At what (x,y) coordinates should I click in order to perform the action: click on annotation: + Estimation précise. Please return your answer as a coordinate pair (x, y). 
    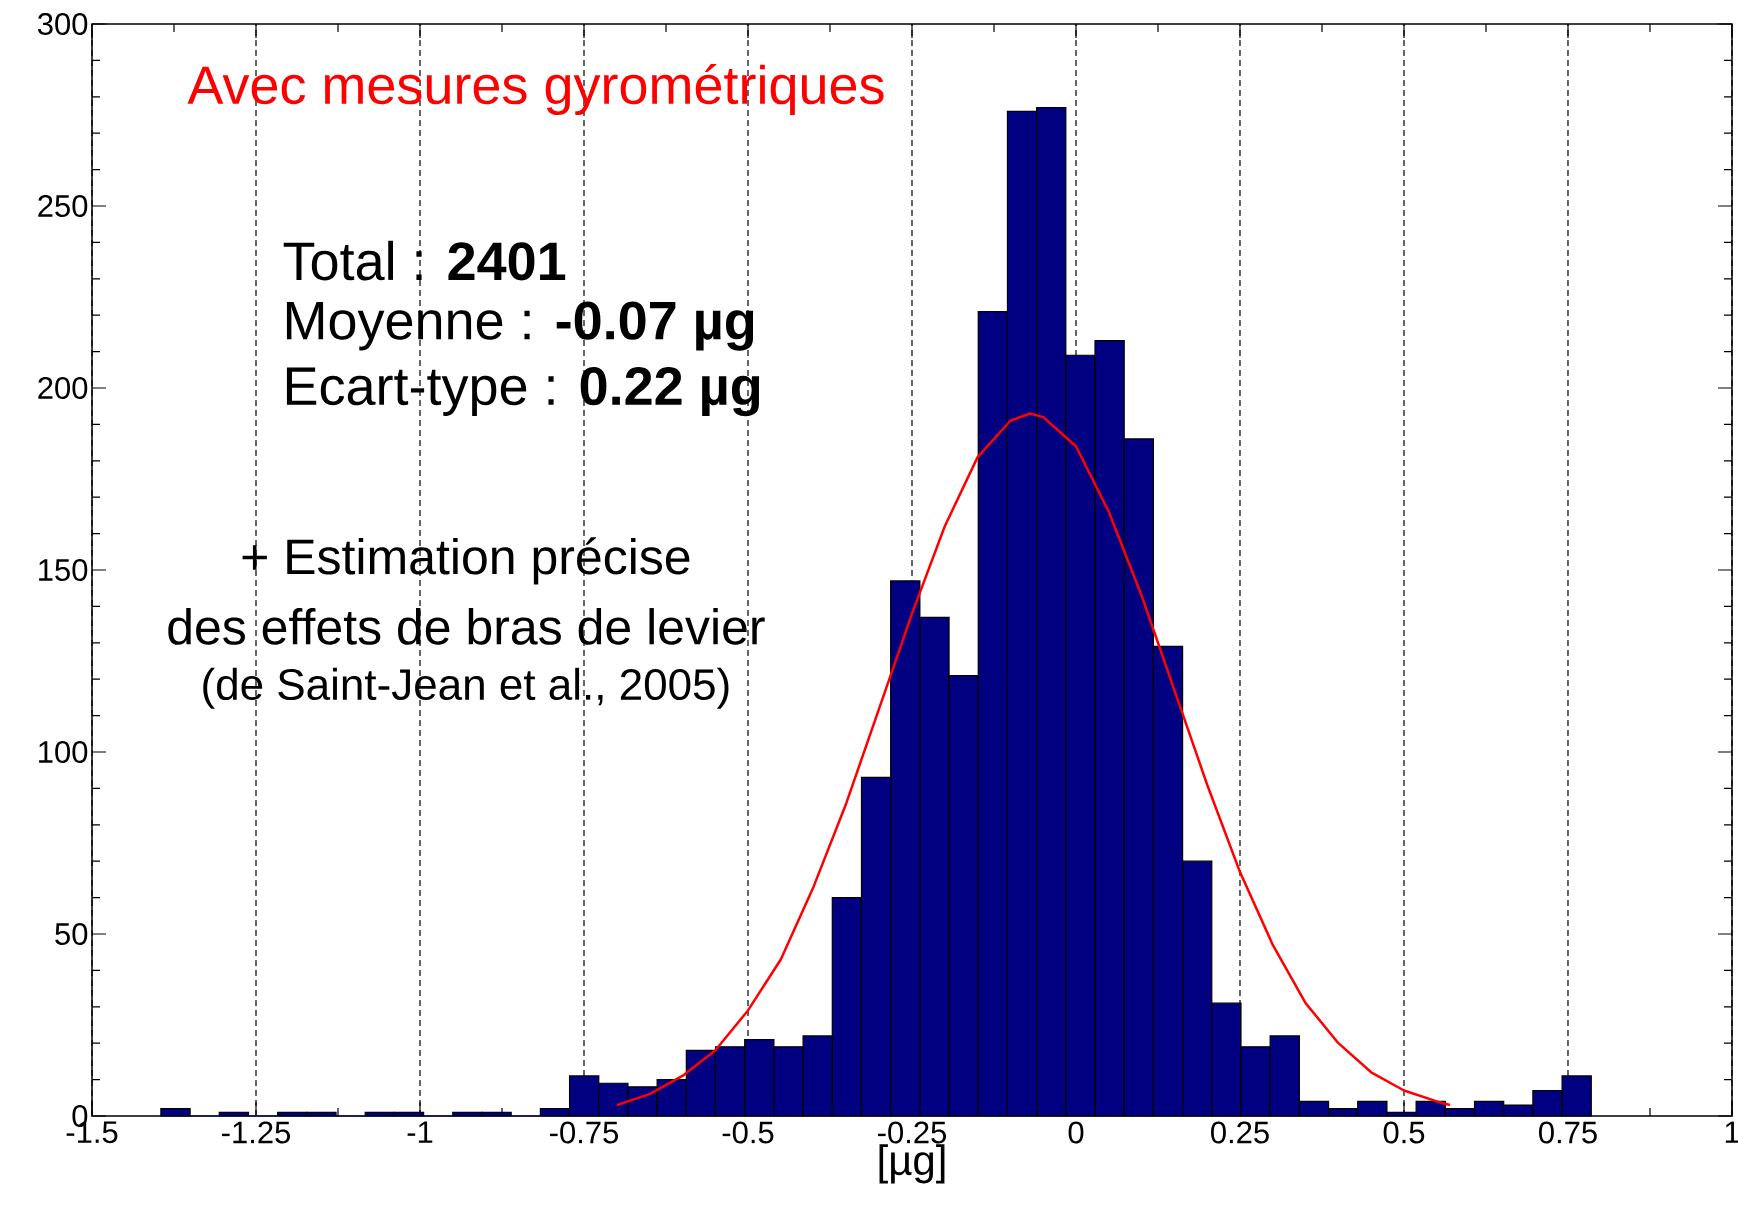
    Looking at the image, I should click on (466, 561).